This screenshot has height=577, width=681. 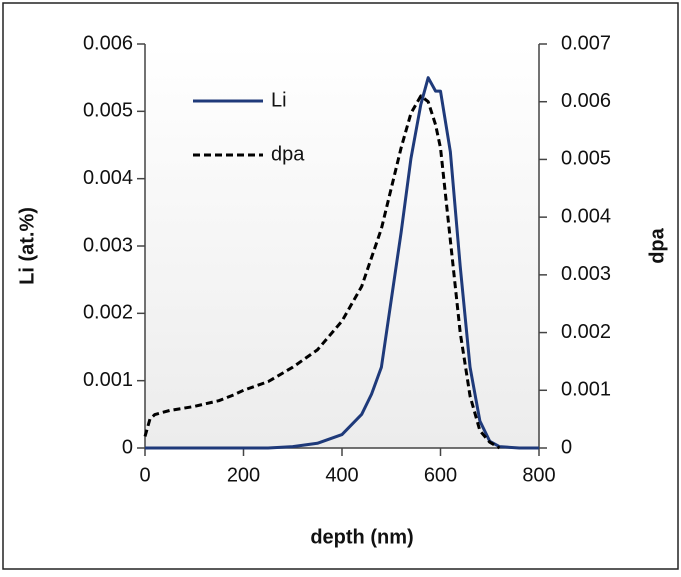 I want to click on x-tick-label: 600, so click(x=440, y=475).